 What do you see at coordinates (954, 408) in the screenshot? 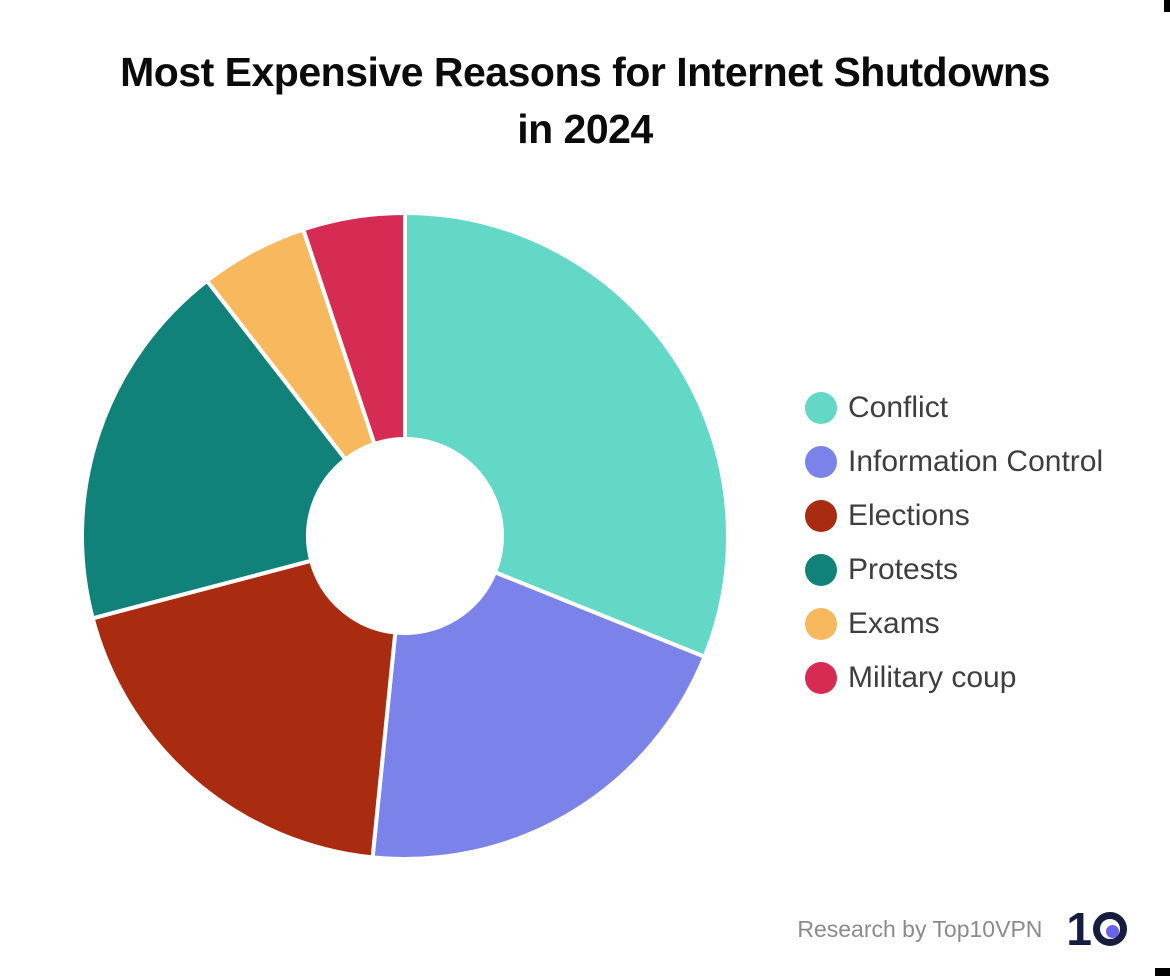
I see `legend-item-conflict: Conflict` at bounding box center [954, 408].